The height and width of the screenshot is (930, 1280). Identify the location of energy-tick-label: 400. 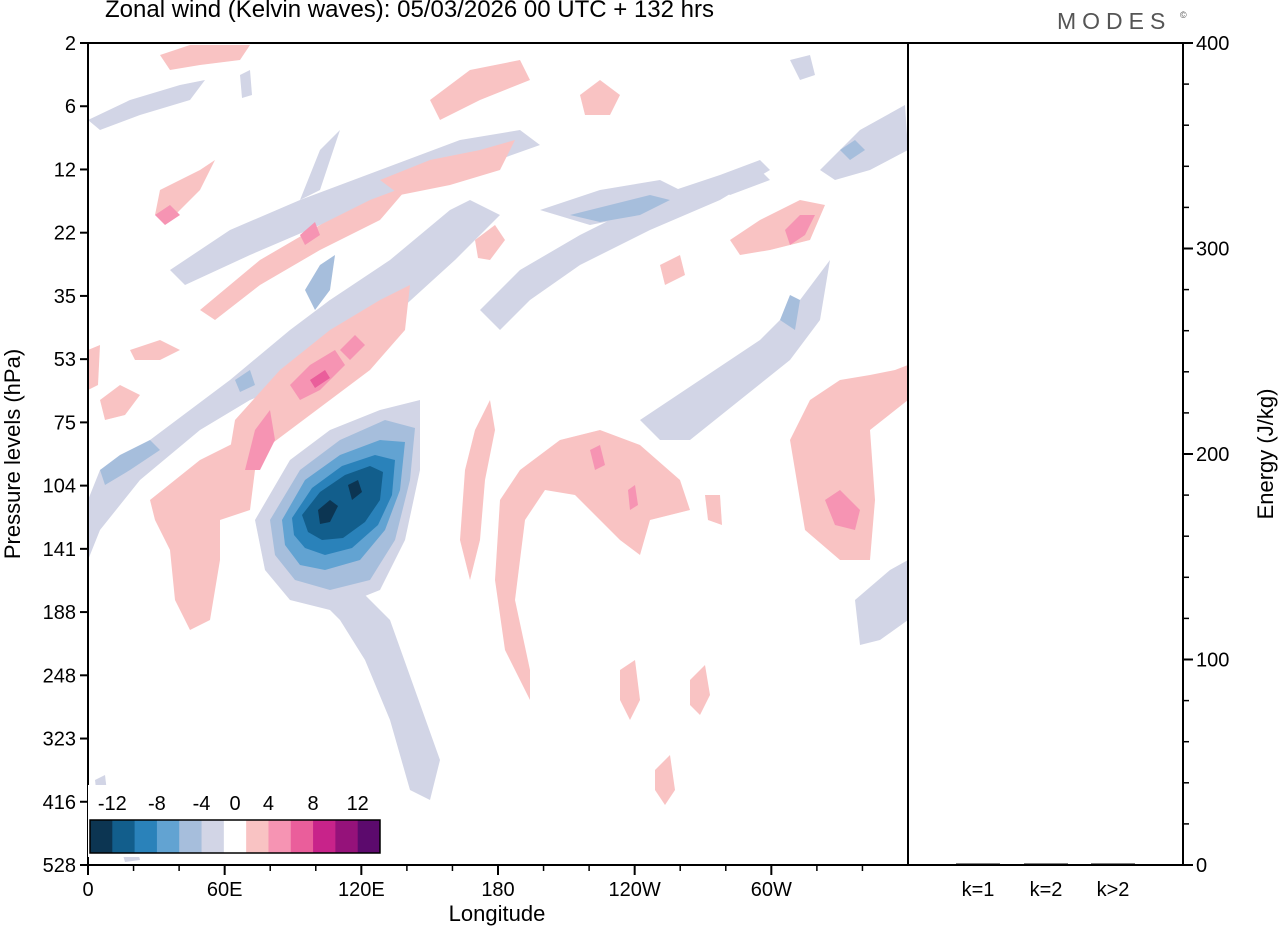
(1212, 44).